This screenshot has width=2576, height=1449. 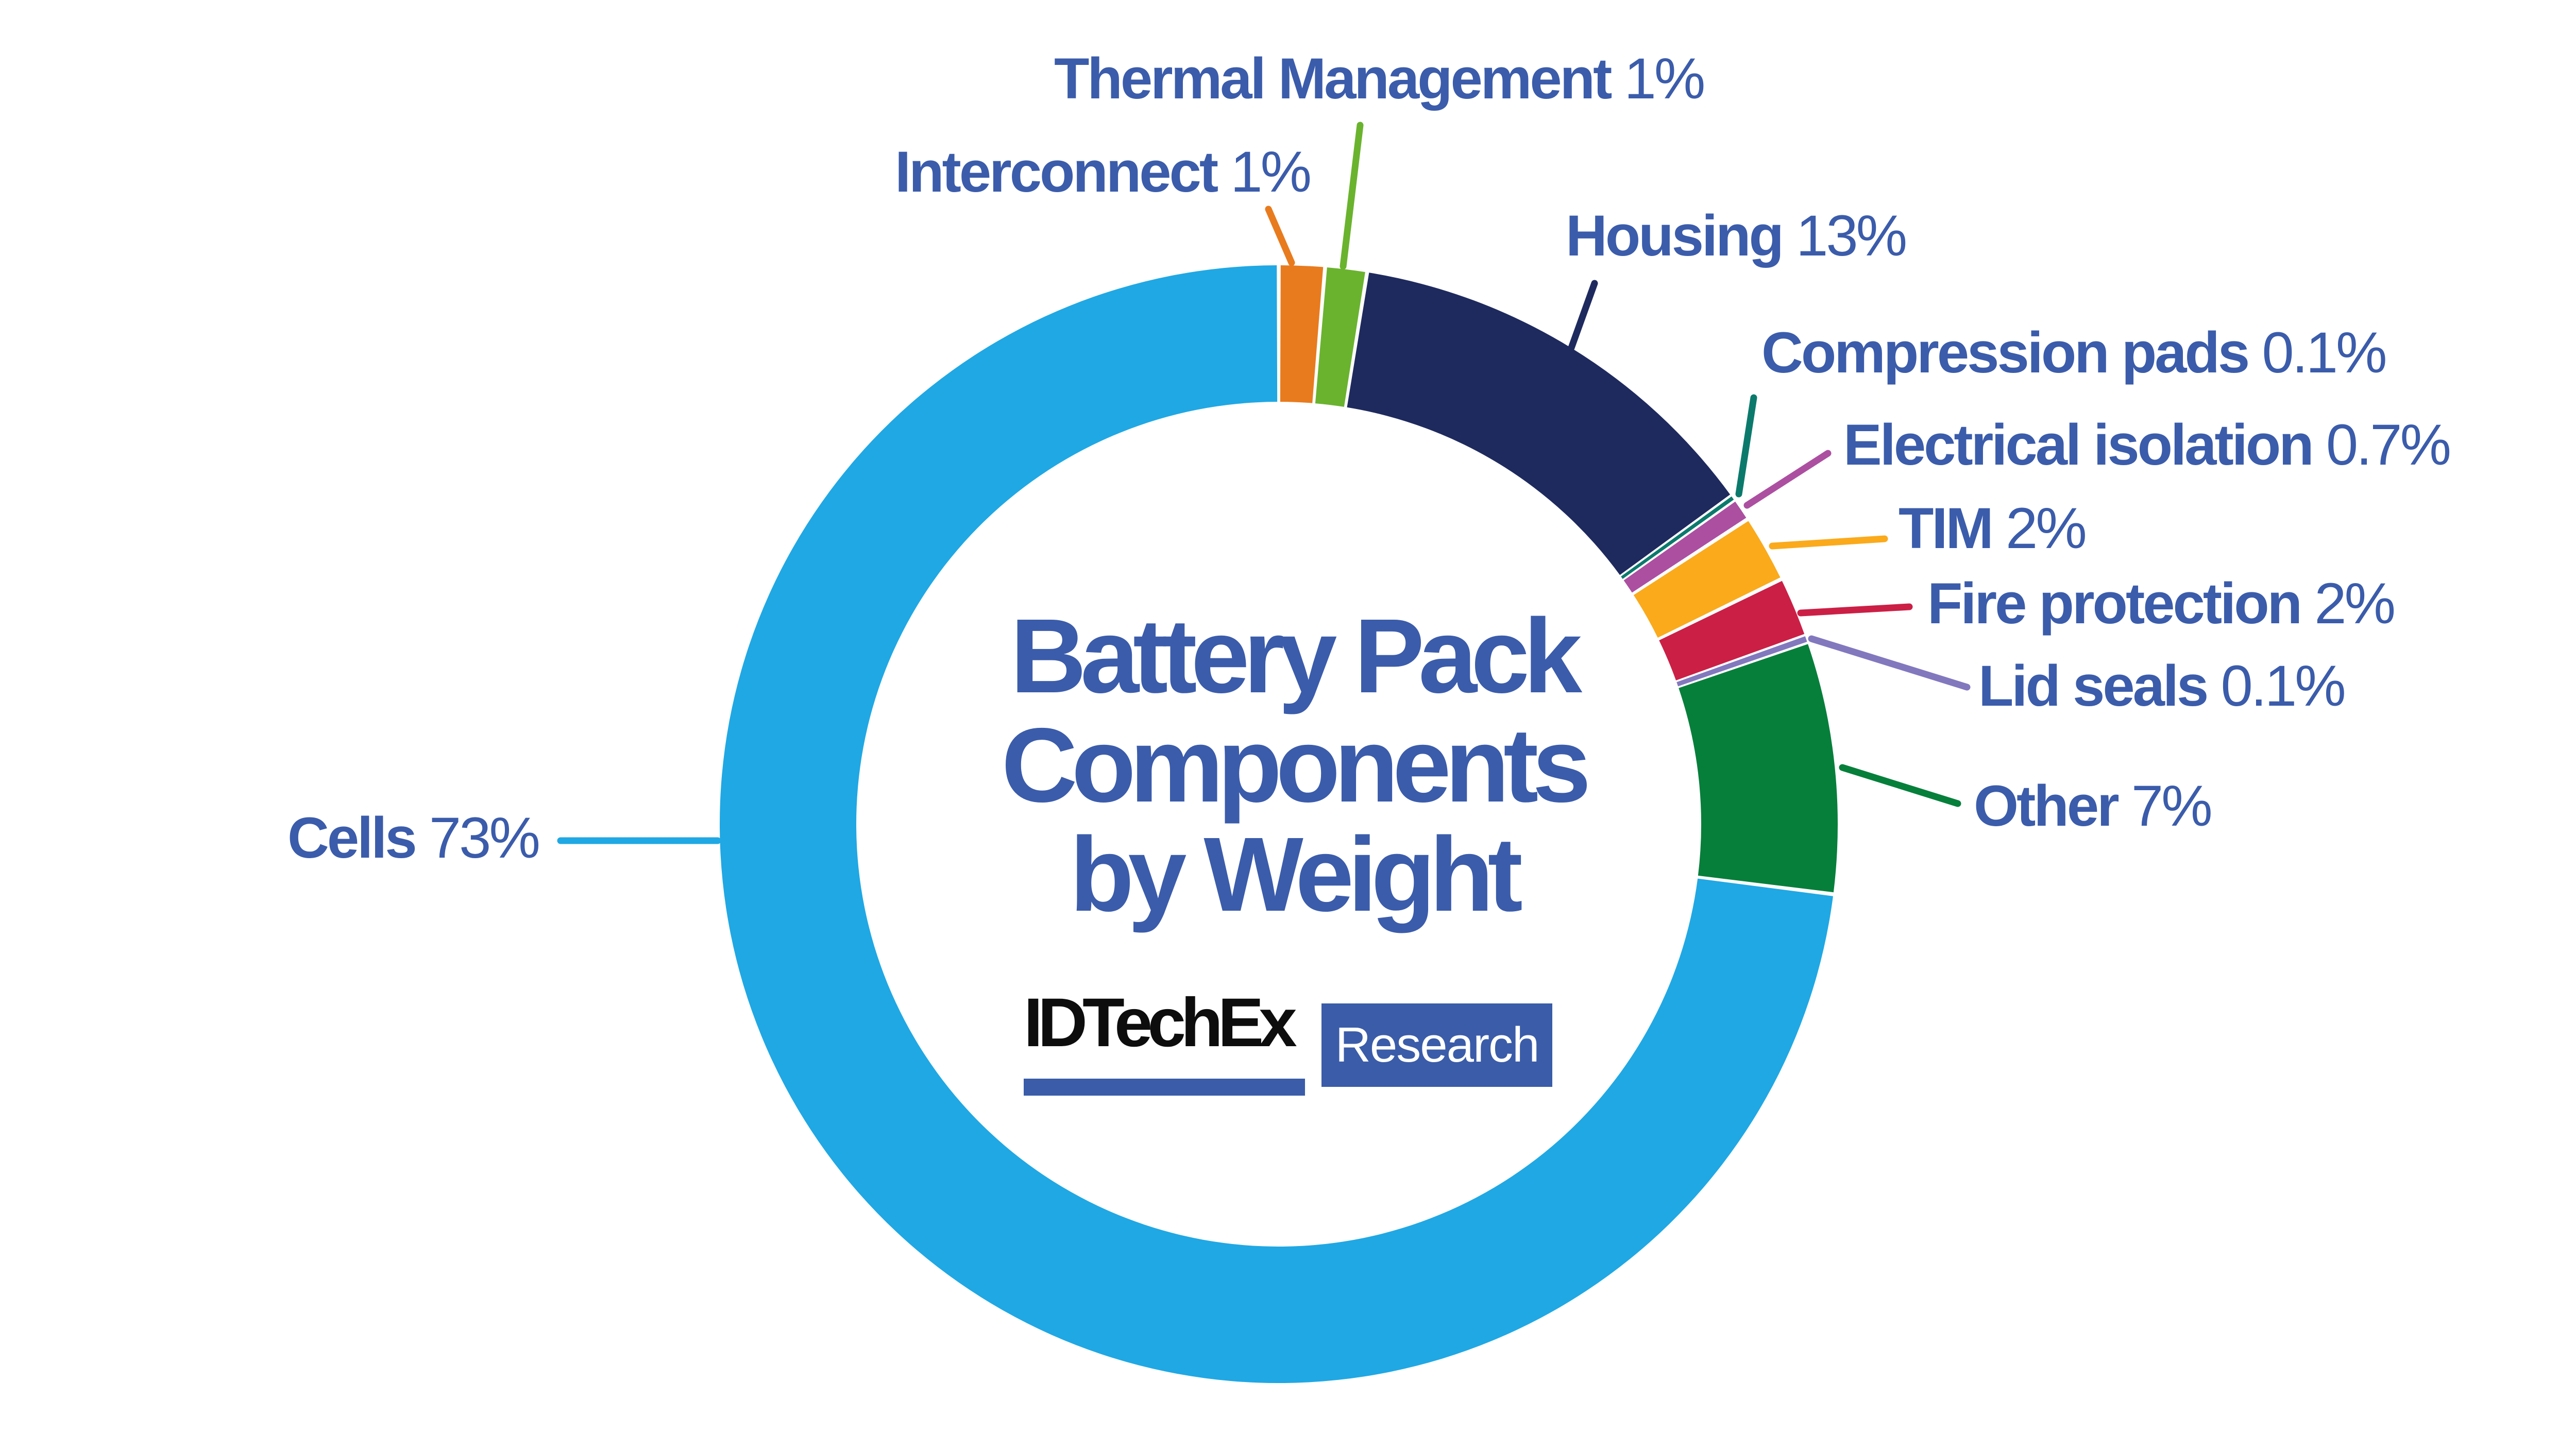 I want to click on label-name-lid-seals: Lid seals, so click(x=2093, y=686).